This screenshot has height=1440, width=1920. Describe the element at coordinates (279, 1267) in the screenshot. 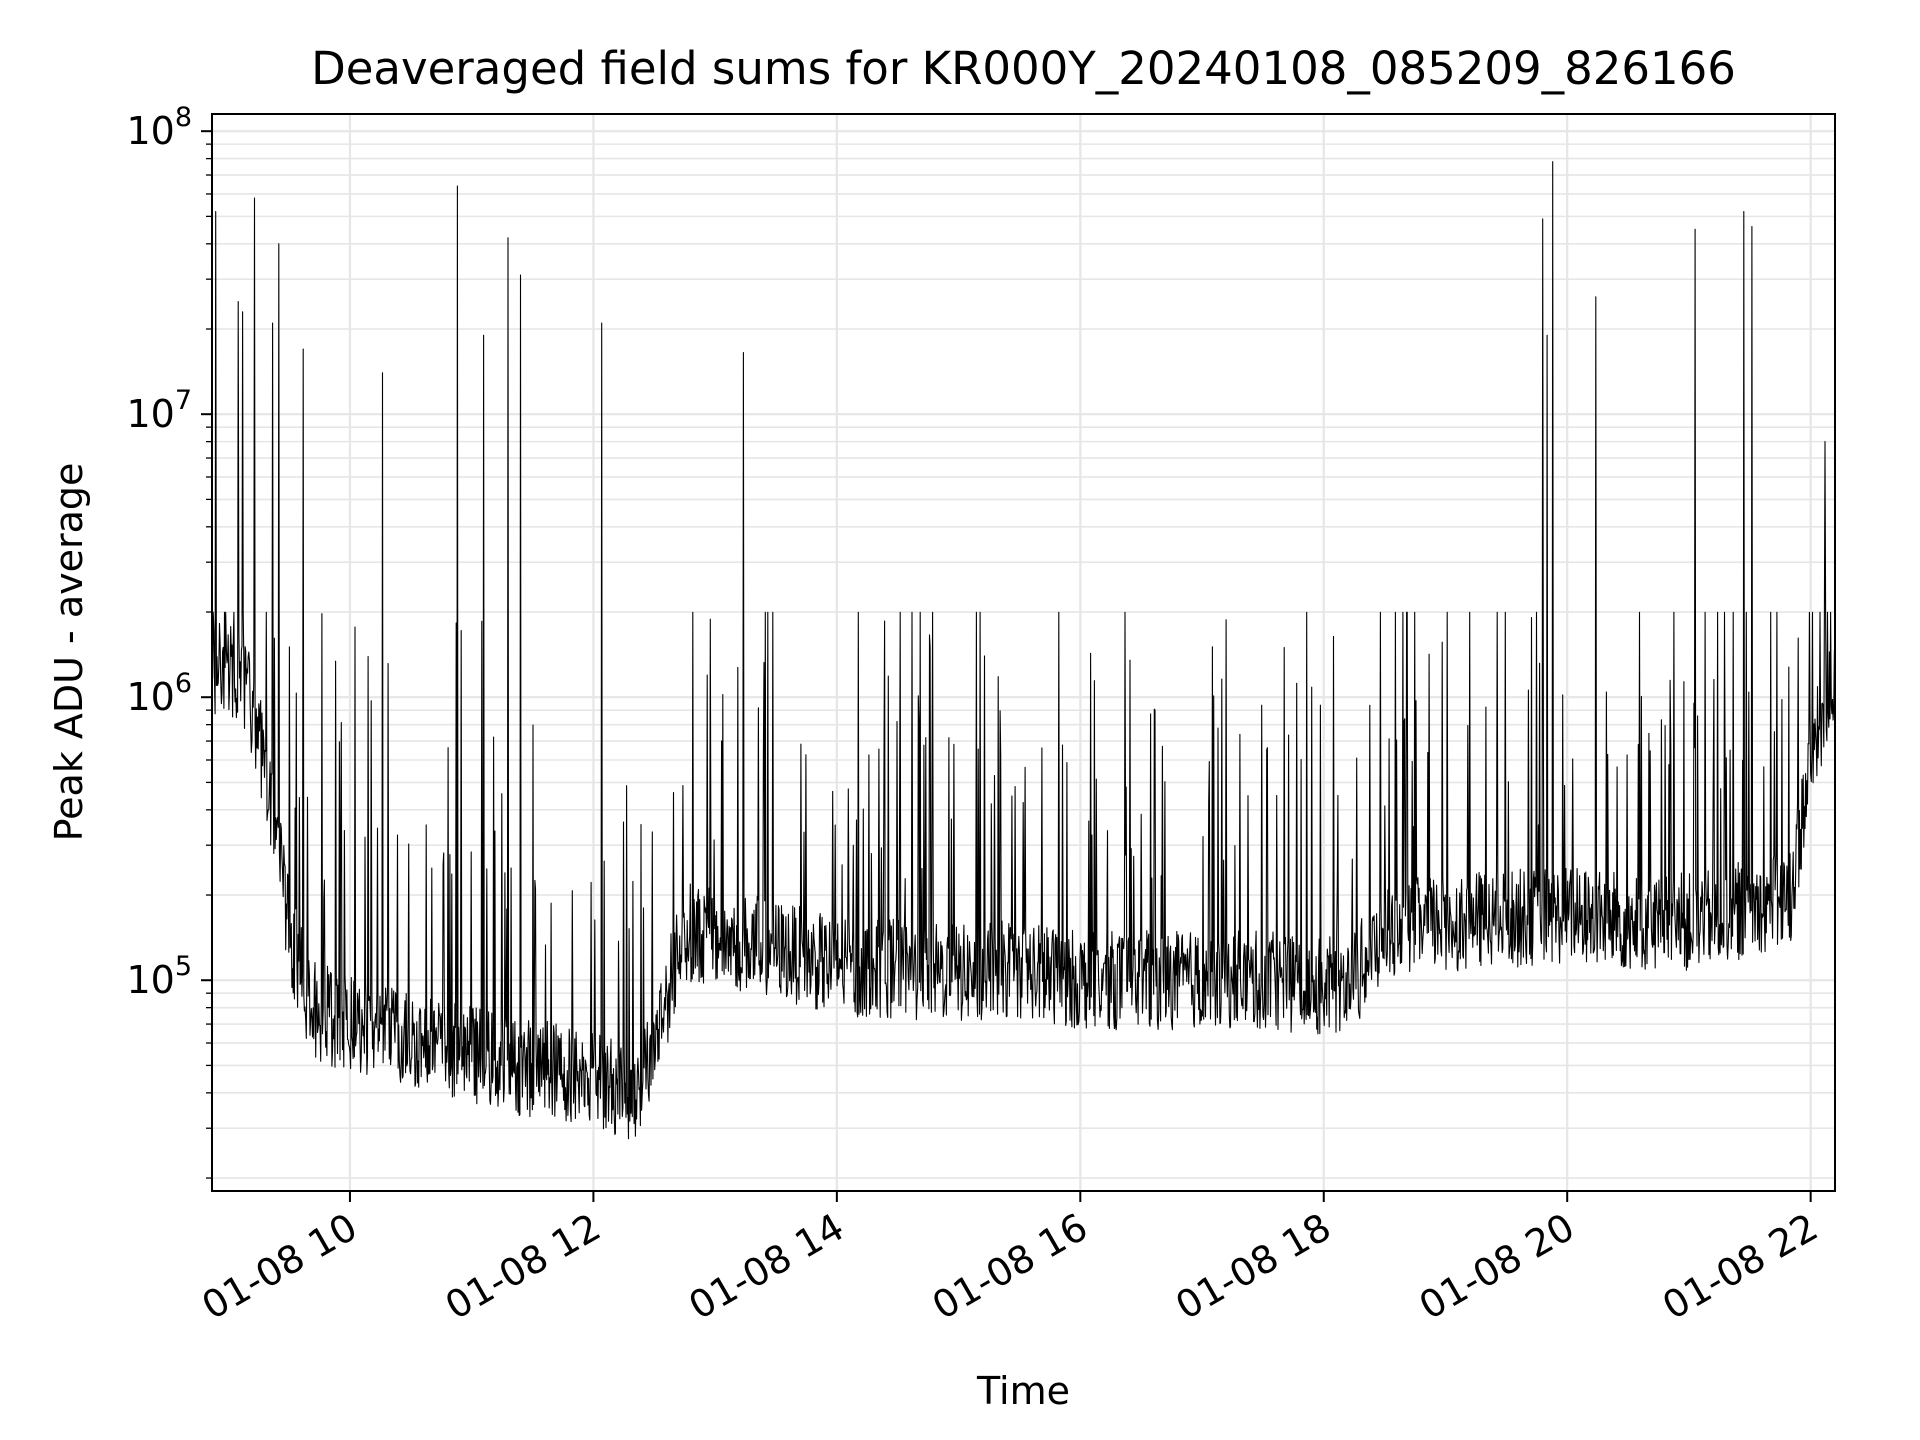

I see `x-tick-label: 01-08 10` at that location.